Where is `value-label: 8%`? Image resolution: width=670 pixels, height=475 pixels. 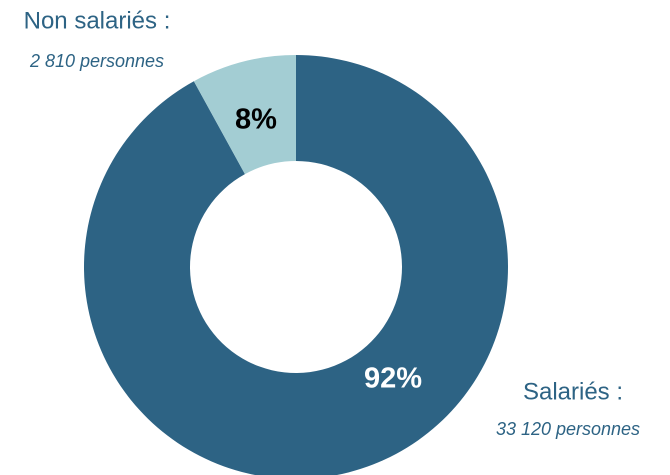
value-label: 8% is located at coordinates (256, 120).